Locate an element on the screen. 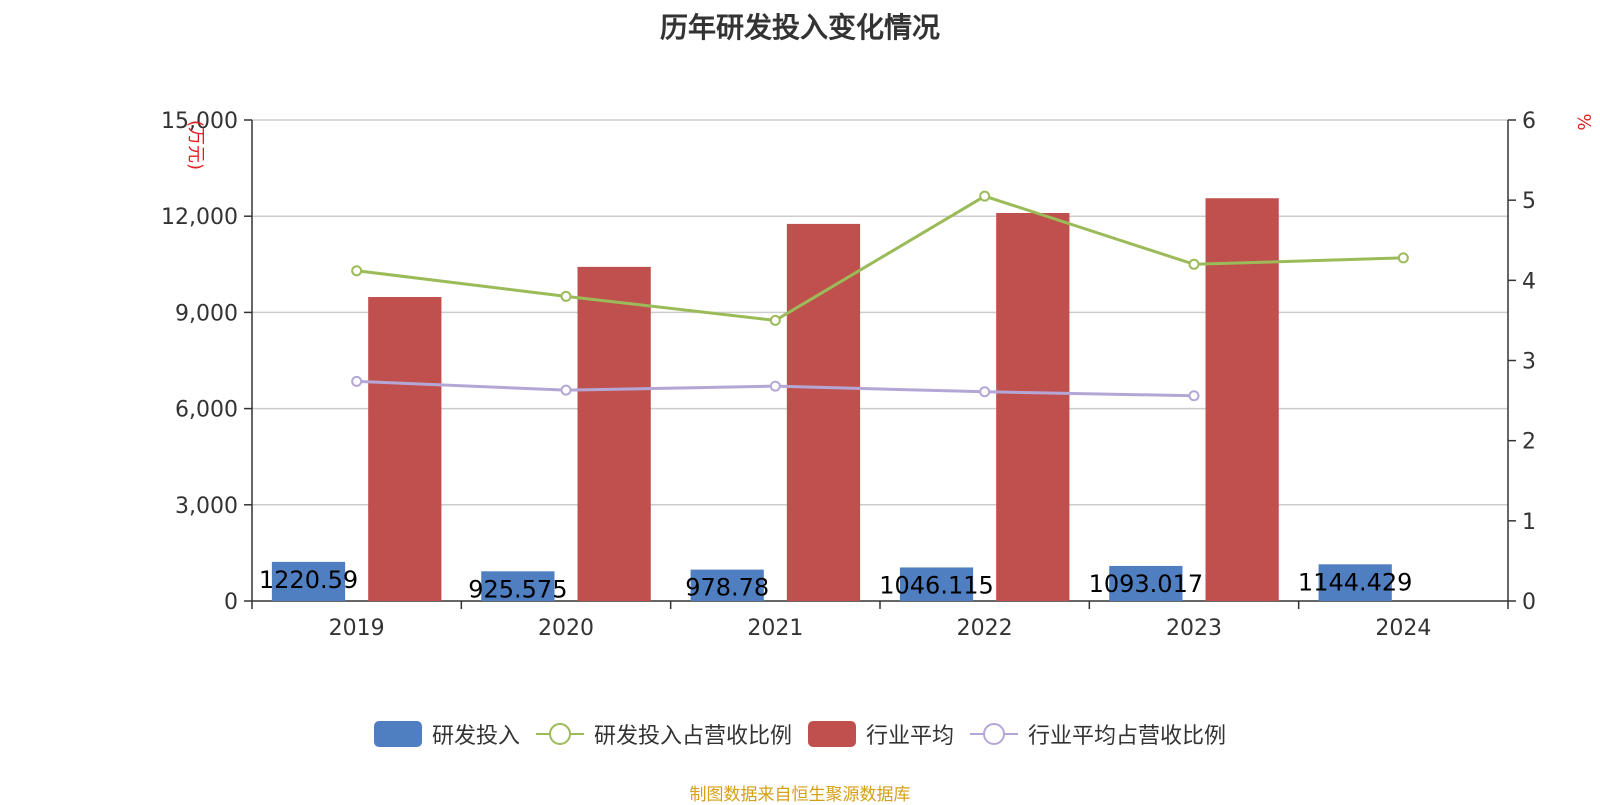 The width and height of the screenshot is (1600, 805). y-left-tick-label: 12,000 is located at coordinates (199, 217).